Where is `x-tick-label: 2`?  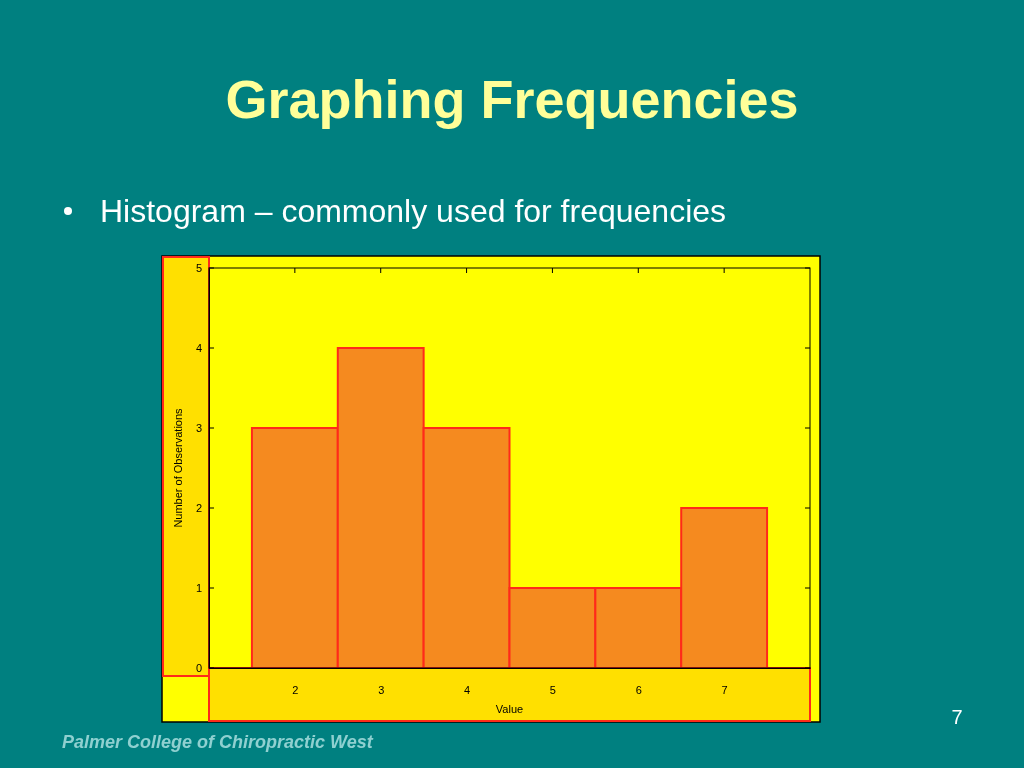
x-tick-label: 2 is located at coordinates (295, 689).